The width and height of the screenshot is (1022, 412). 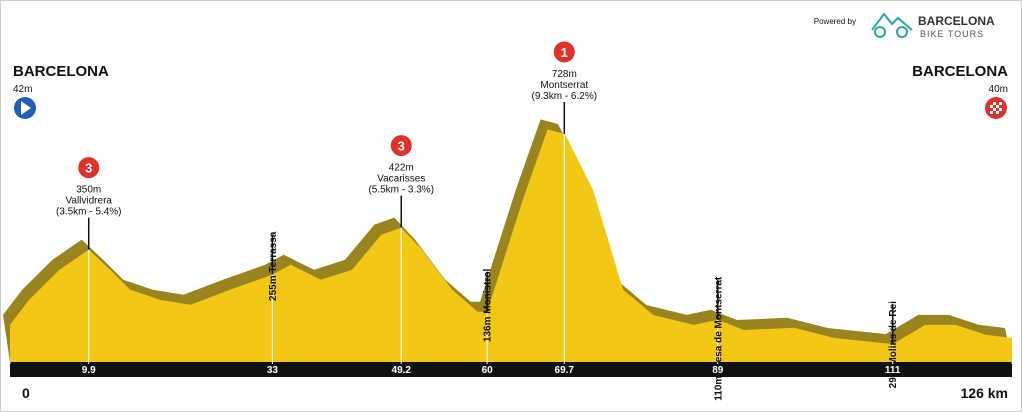 What do you see at coordinates (88, 201) in the screenshot?
I see `climb-name: Vallvidrera` at bounding box center [88, 201].